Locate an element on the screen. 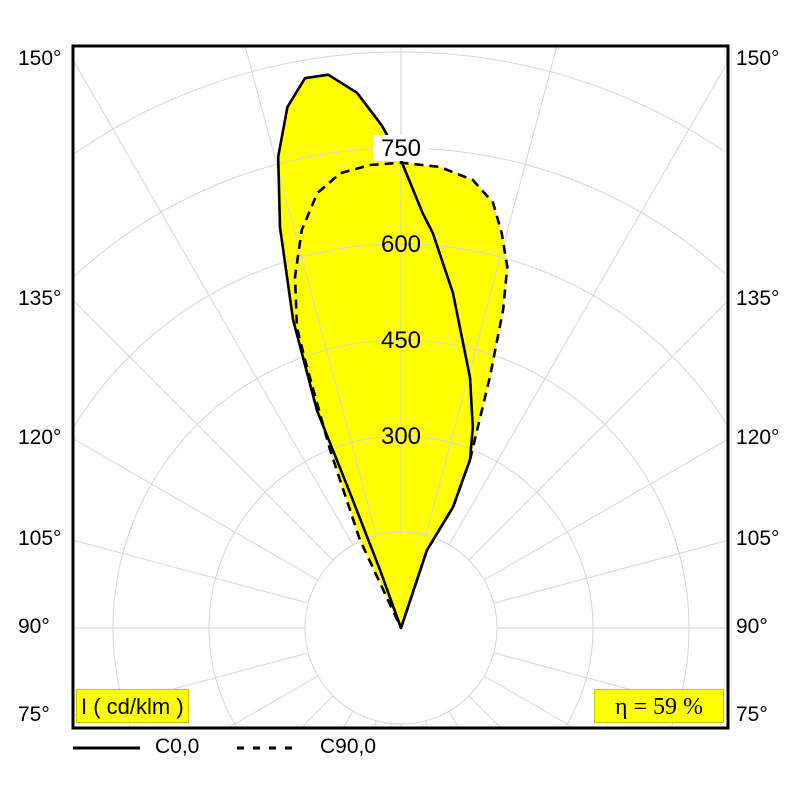 Image resolution: width=800 pixels, height=800 pixels. radial-tick-label: 300 is located at coordinates (401, 436).